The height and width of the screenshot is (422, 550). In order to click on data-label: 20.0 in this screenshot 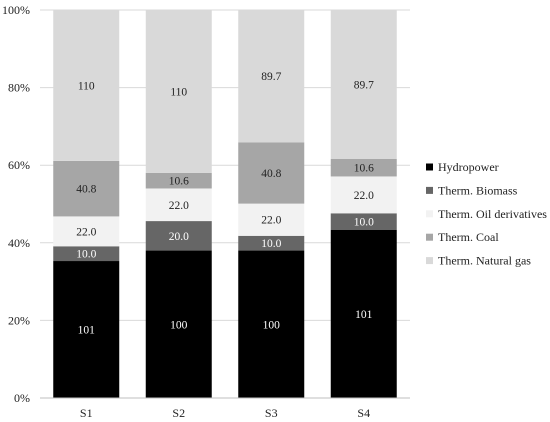, I will do `click(179, 237)`.